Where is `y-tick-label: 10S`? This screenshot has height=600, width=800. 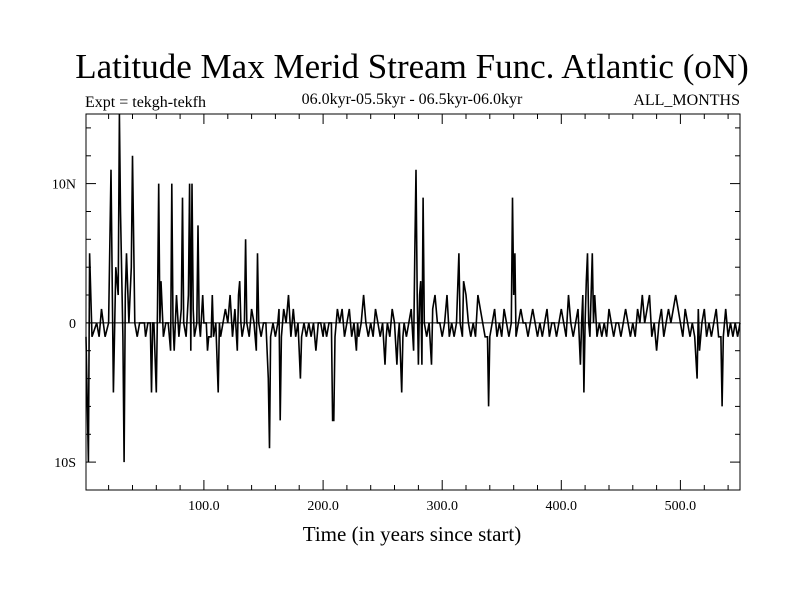
y-tick-label: 10S is located at coordinates (65, 463).